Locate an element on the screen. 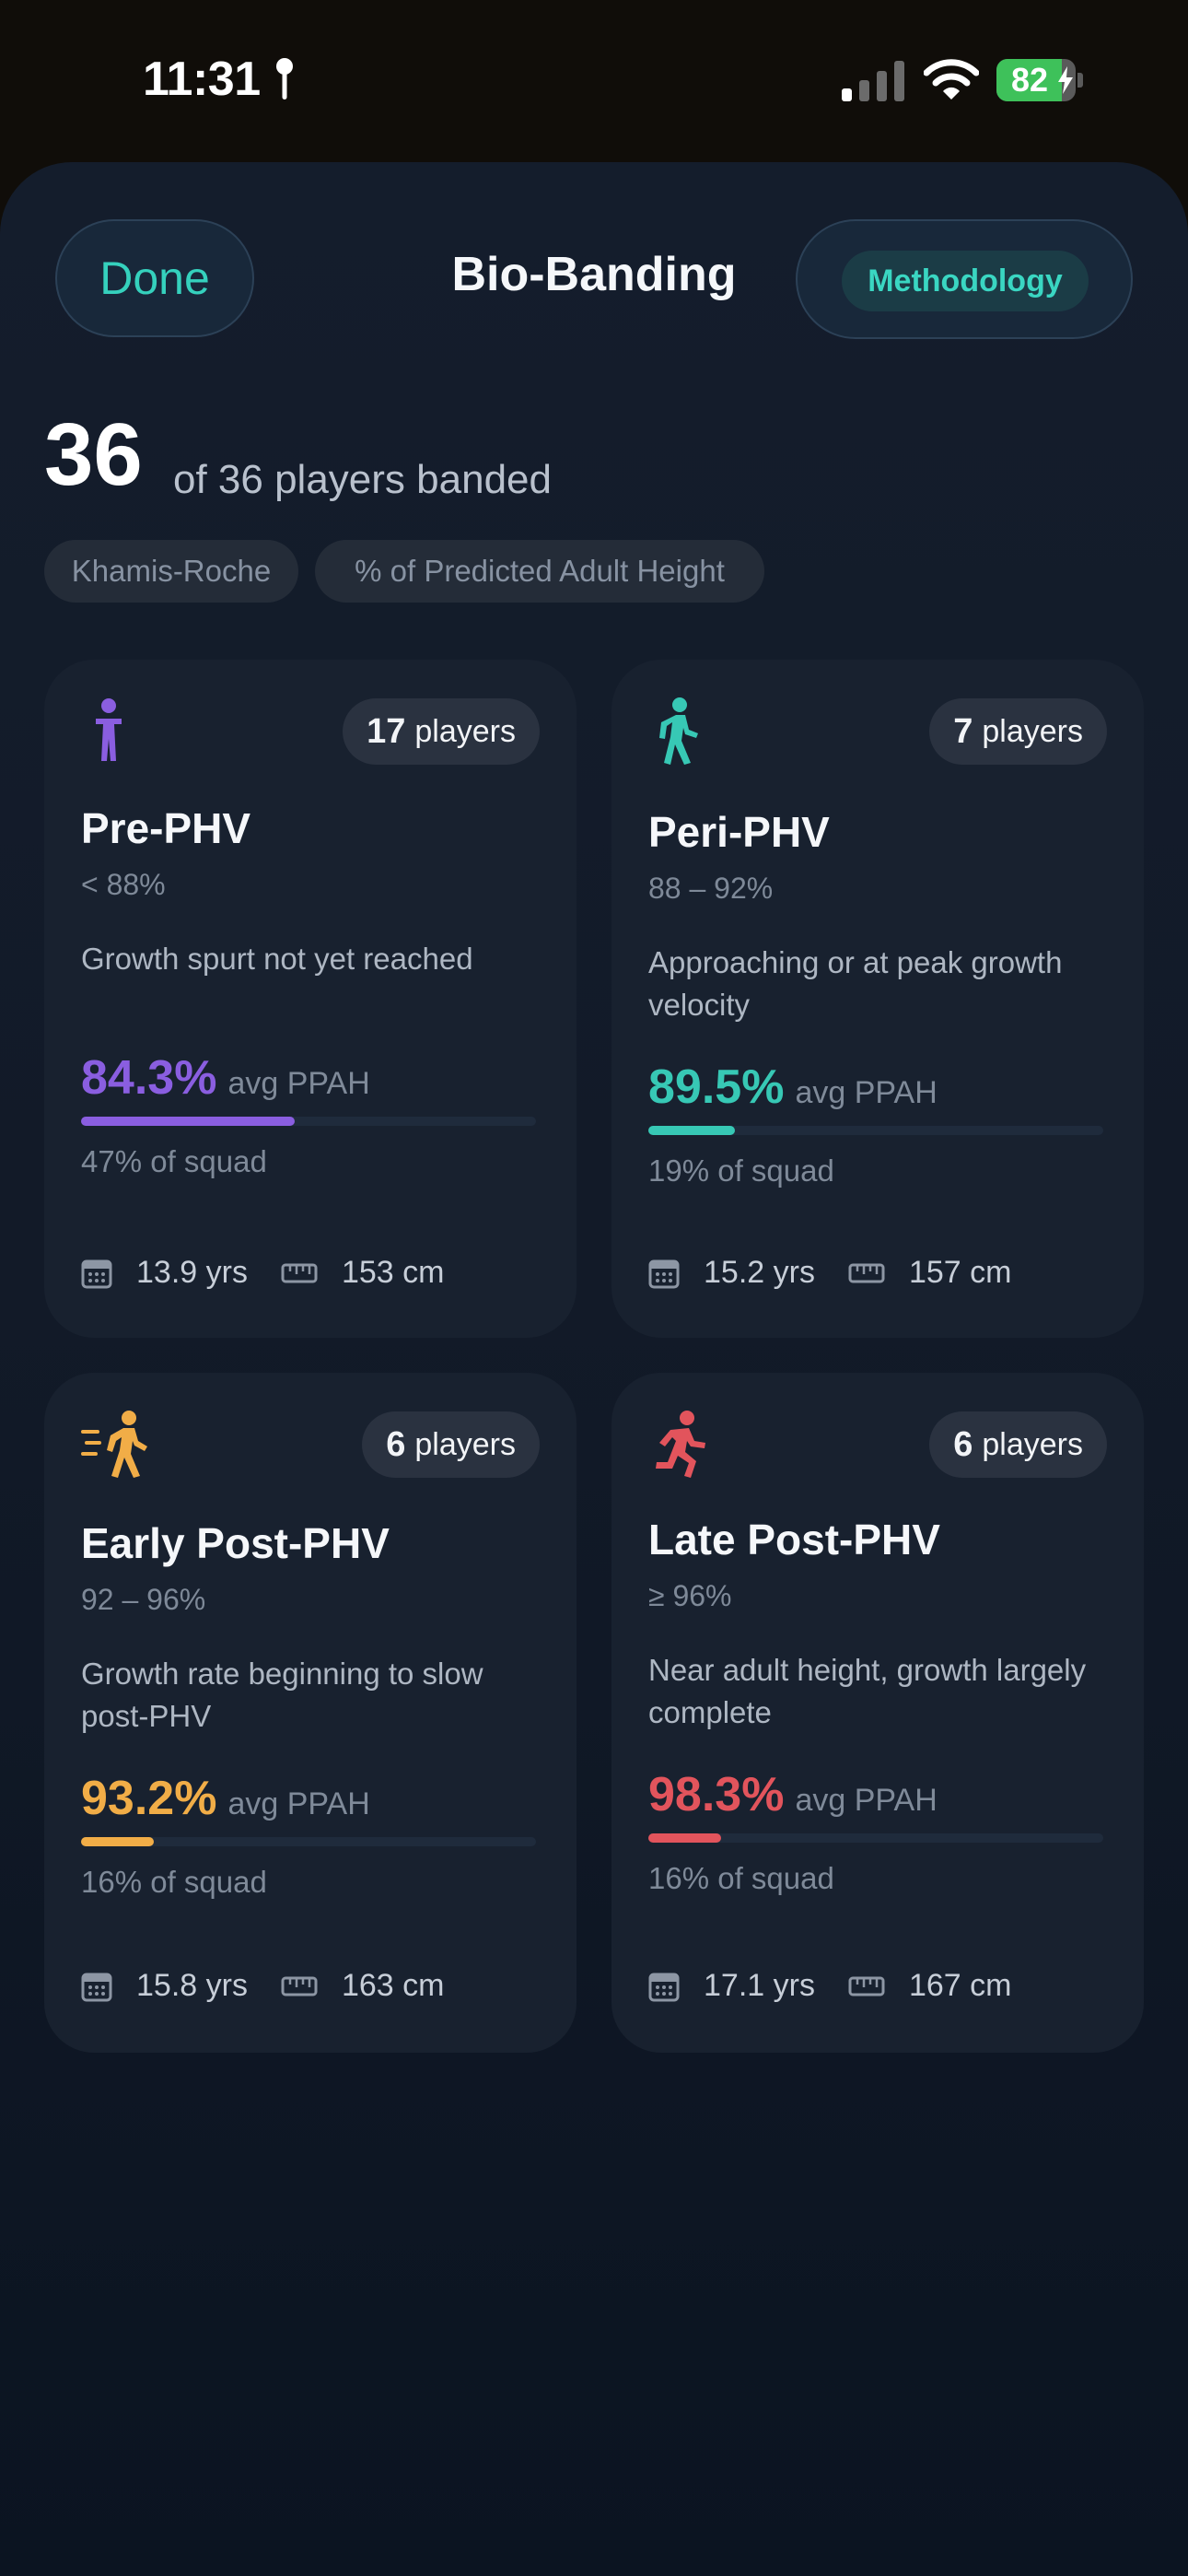 Image resolution: width=1188 pixels, height=2576 pixels. battery-percent: 82 is located at coordinates (1029, 80).